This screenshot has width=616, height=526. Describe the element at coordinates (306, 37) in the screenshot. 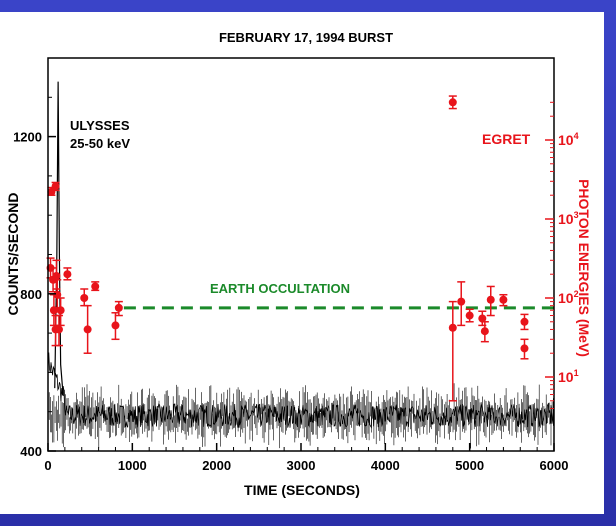

I see `chart-title: FEBRUARY 17, 1994 BURST` at that location.